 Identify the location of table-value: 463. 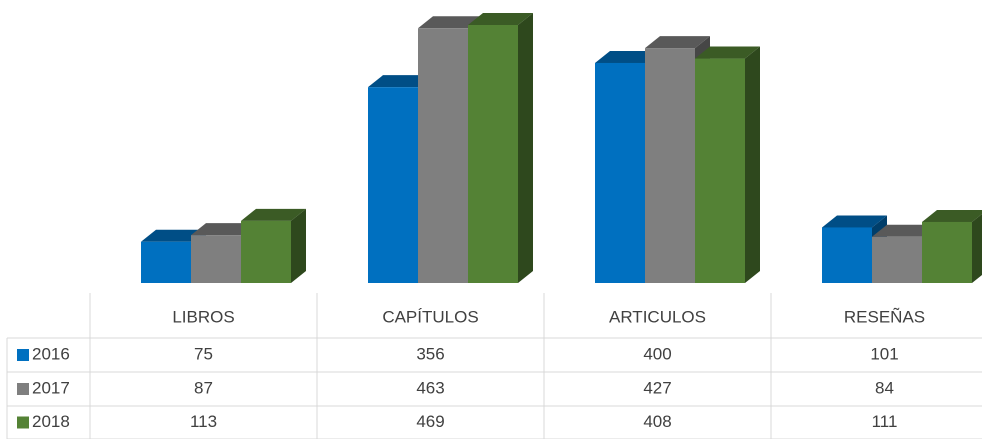
(430, 387).